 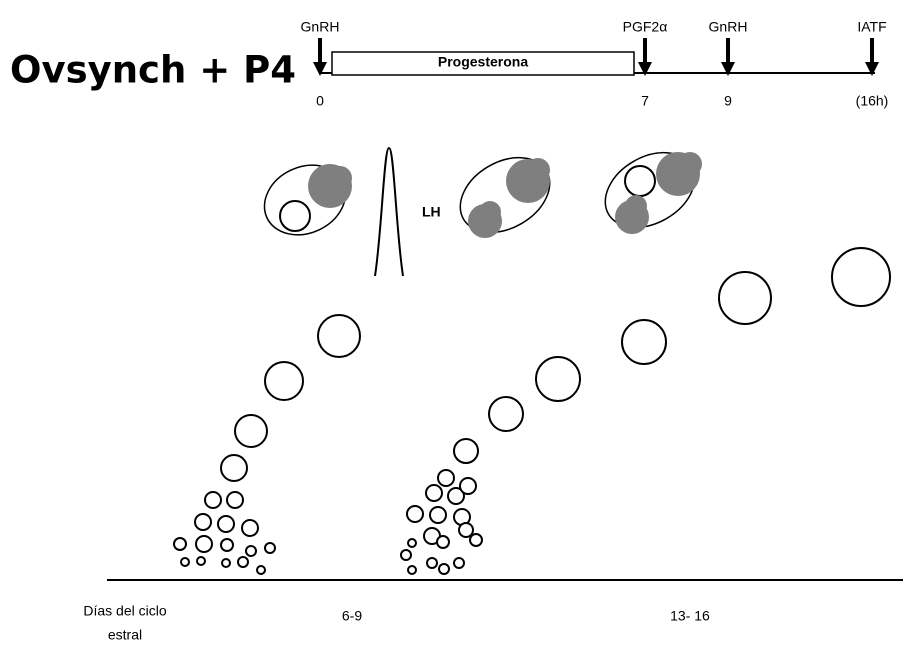 I want to click on day-label: (16h), so click(x=872, y=101).